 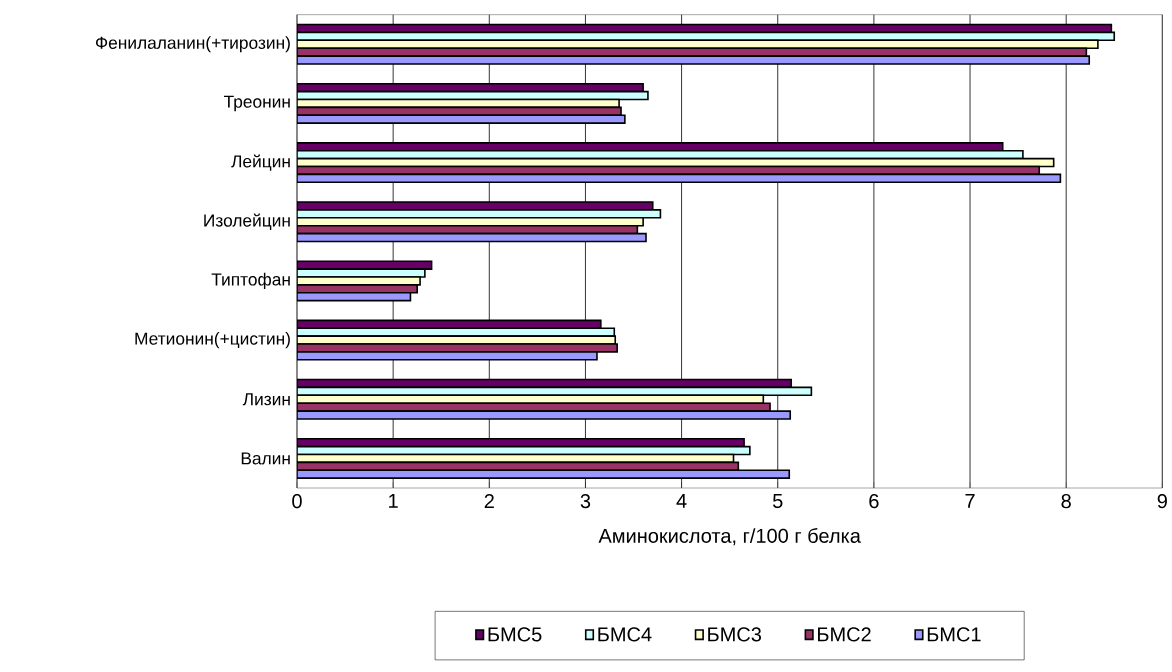 What do you see at coordinates (515, 634) in the screenshot?
I see `legend-label: БМС5` at bounding box center [515, 634].